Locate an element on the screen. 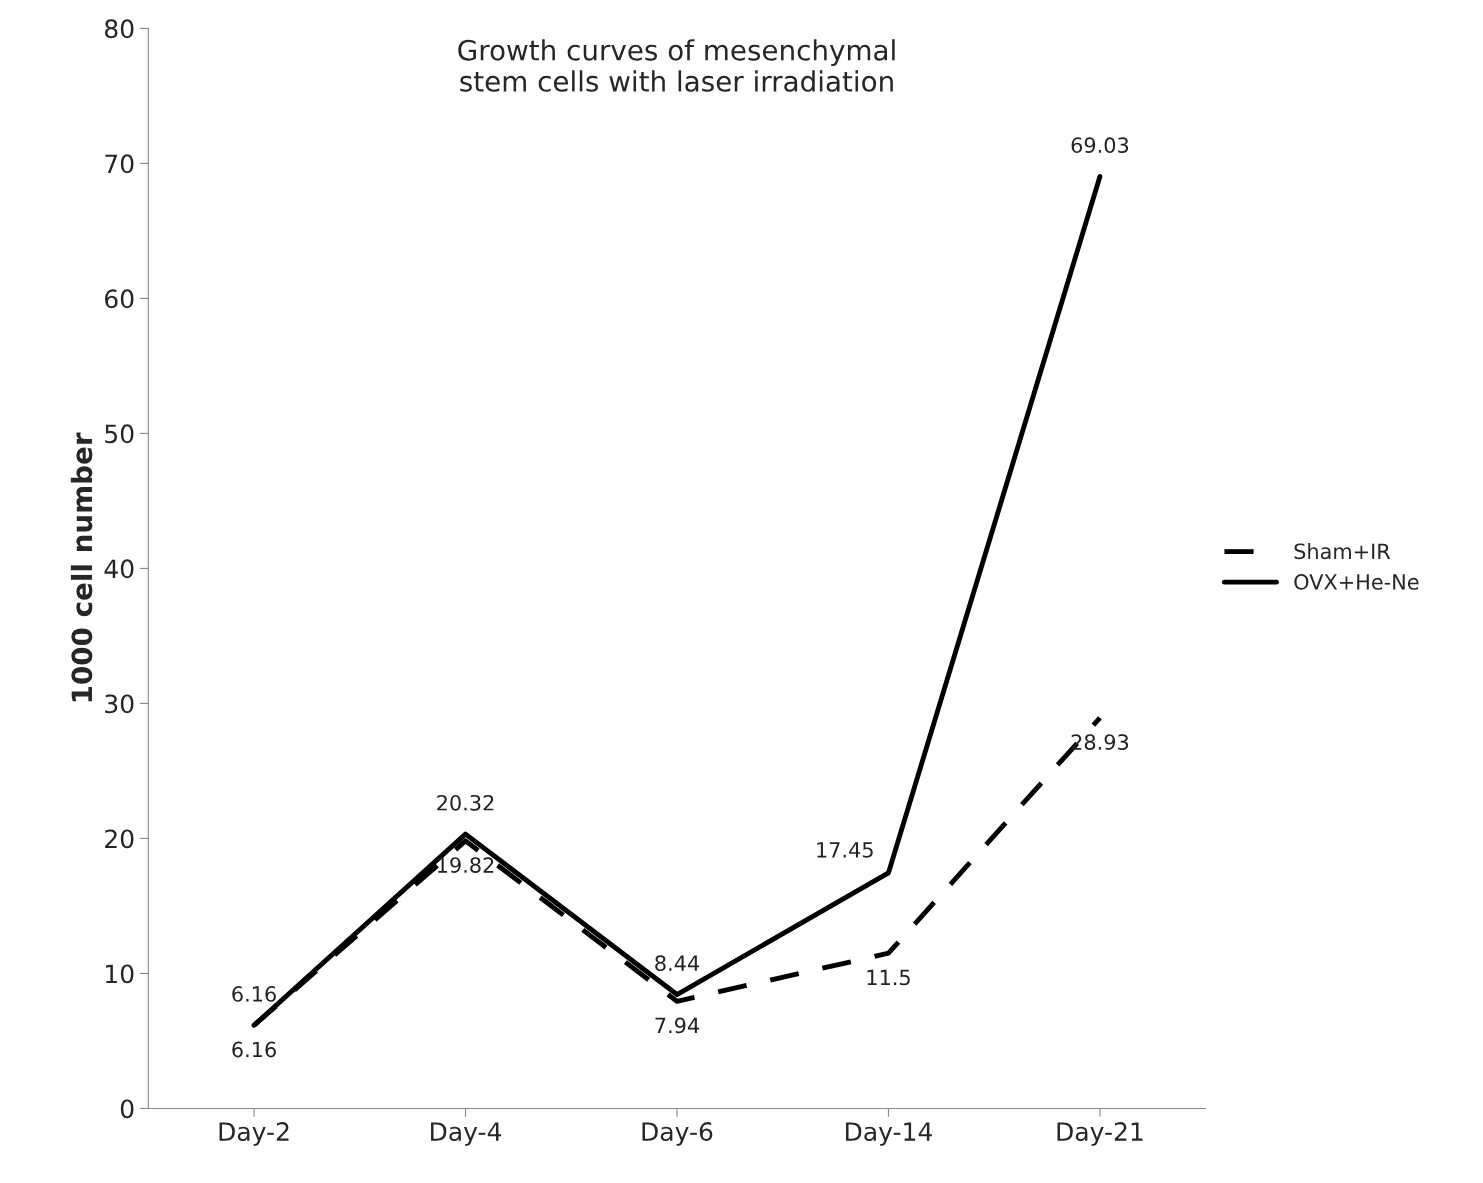 The image size is (1483, 1183). x-tick-label: Day-14 is located at coordinates (889, 1134).